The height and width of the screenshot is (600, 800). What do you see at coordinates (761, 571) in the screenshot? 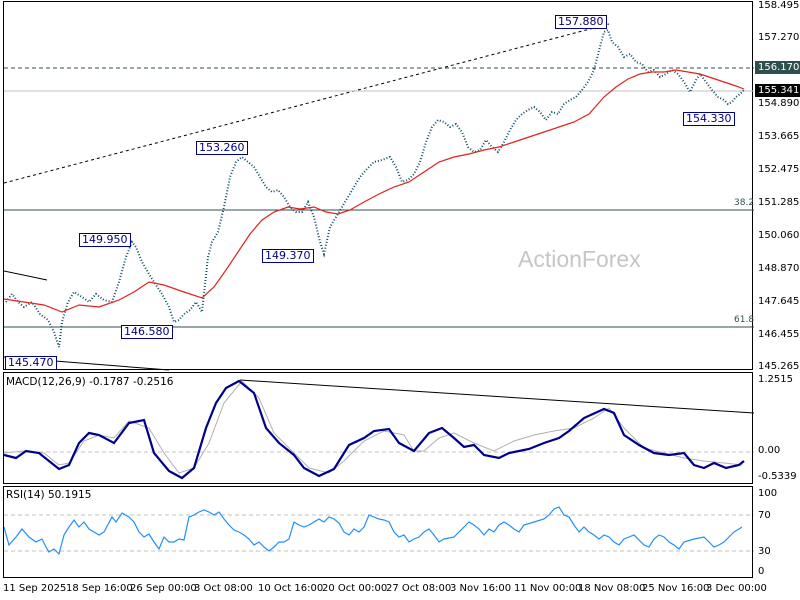
I see `rsi-y-tick: 0` at bounding box center [761, 571].